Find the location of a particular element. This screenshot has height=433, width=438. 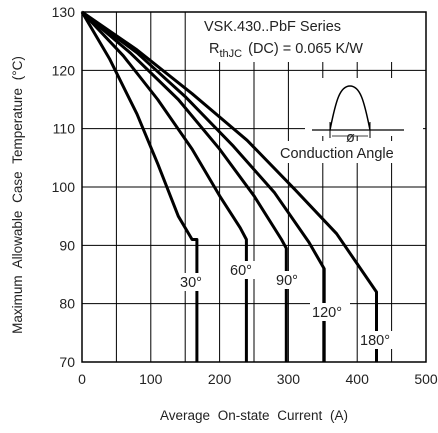

y-tick-label: 130 is located at coordinates (64, 12).